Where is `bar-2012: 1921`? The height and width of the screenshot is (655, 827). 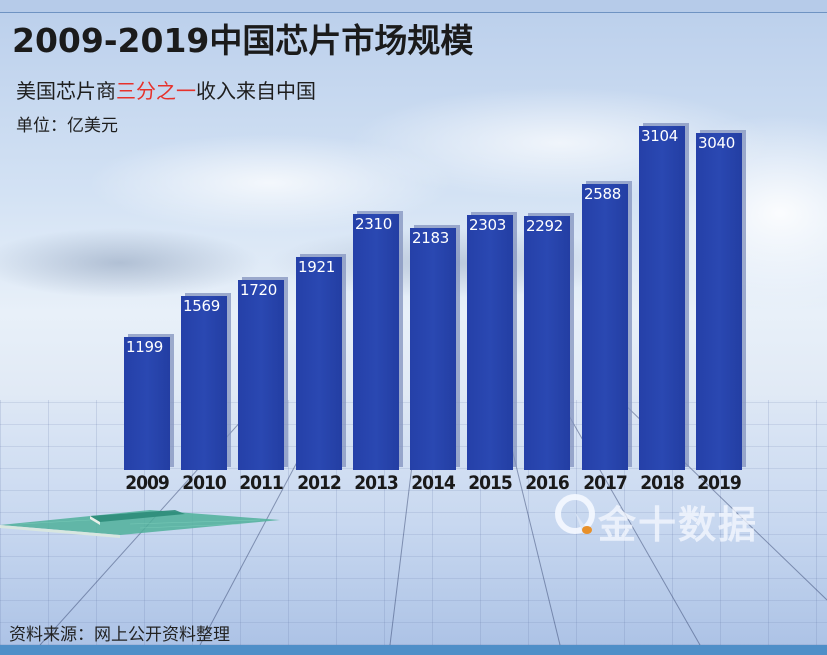
bar-2012: 1921 is located at coordinates (319, 363).